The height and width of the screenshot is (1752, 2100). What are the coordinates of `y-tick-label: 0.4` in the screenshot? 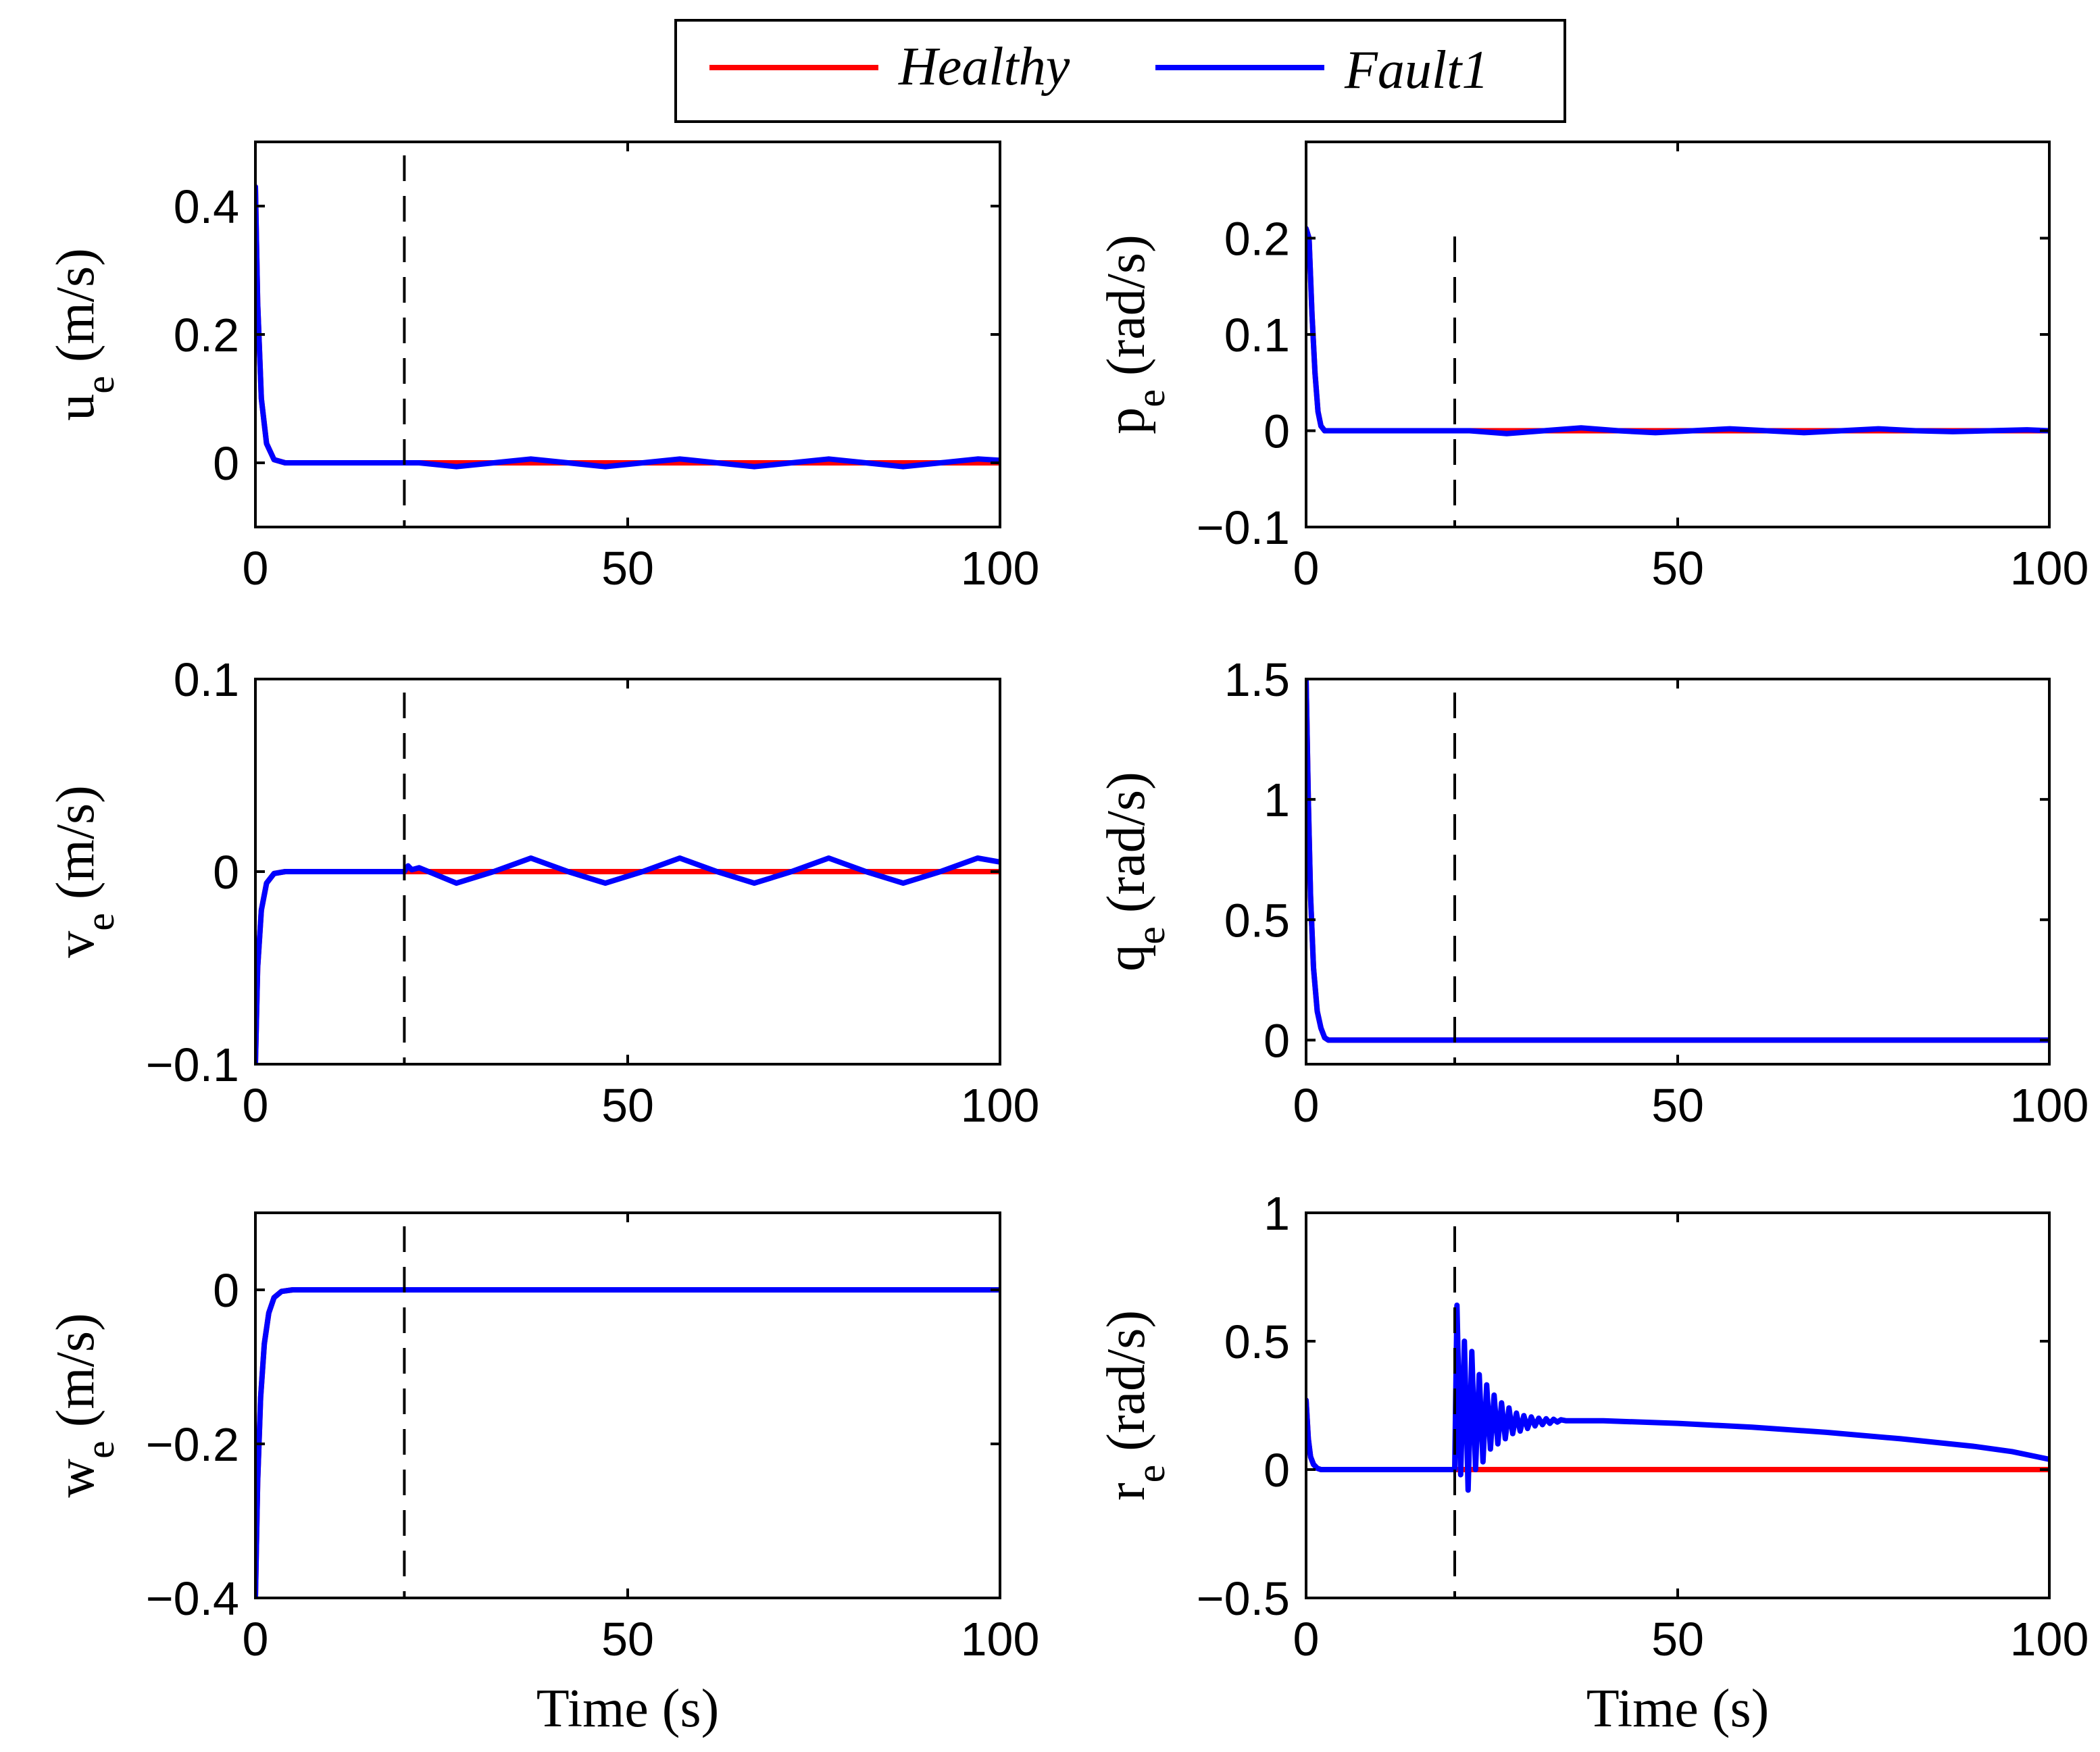 It's located at (206, 206).